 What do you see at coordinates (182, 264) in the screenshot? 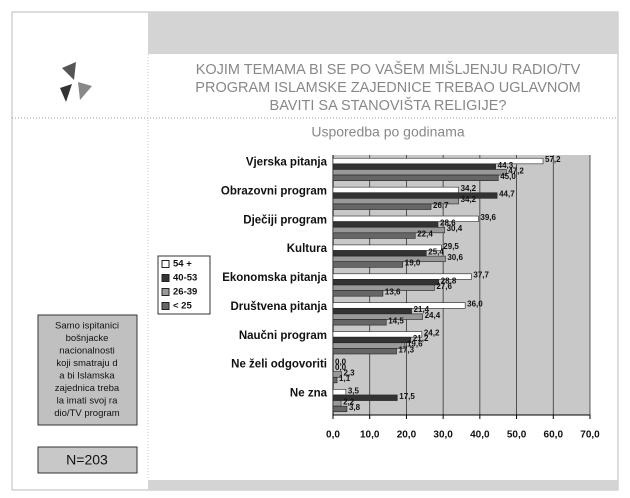
I see `legend-label: 54 +` at bounding box center [182, 264].